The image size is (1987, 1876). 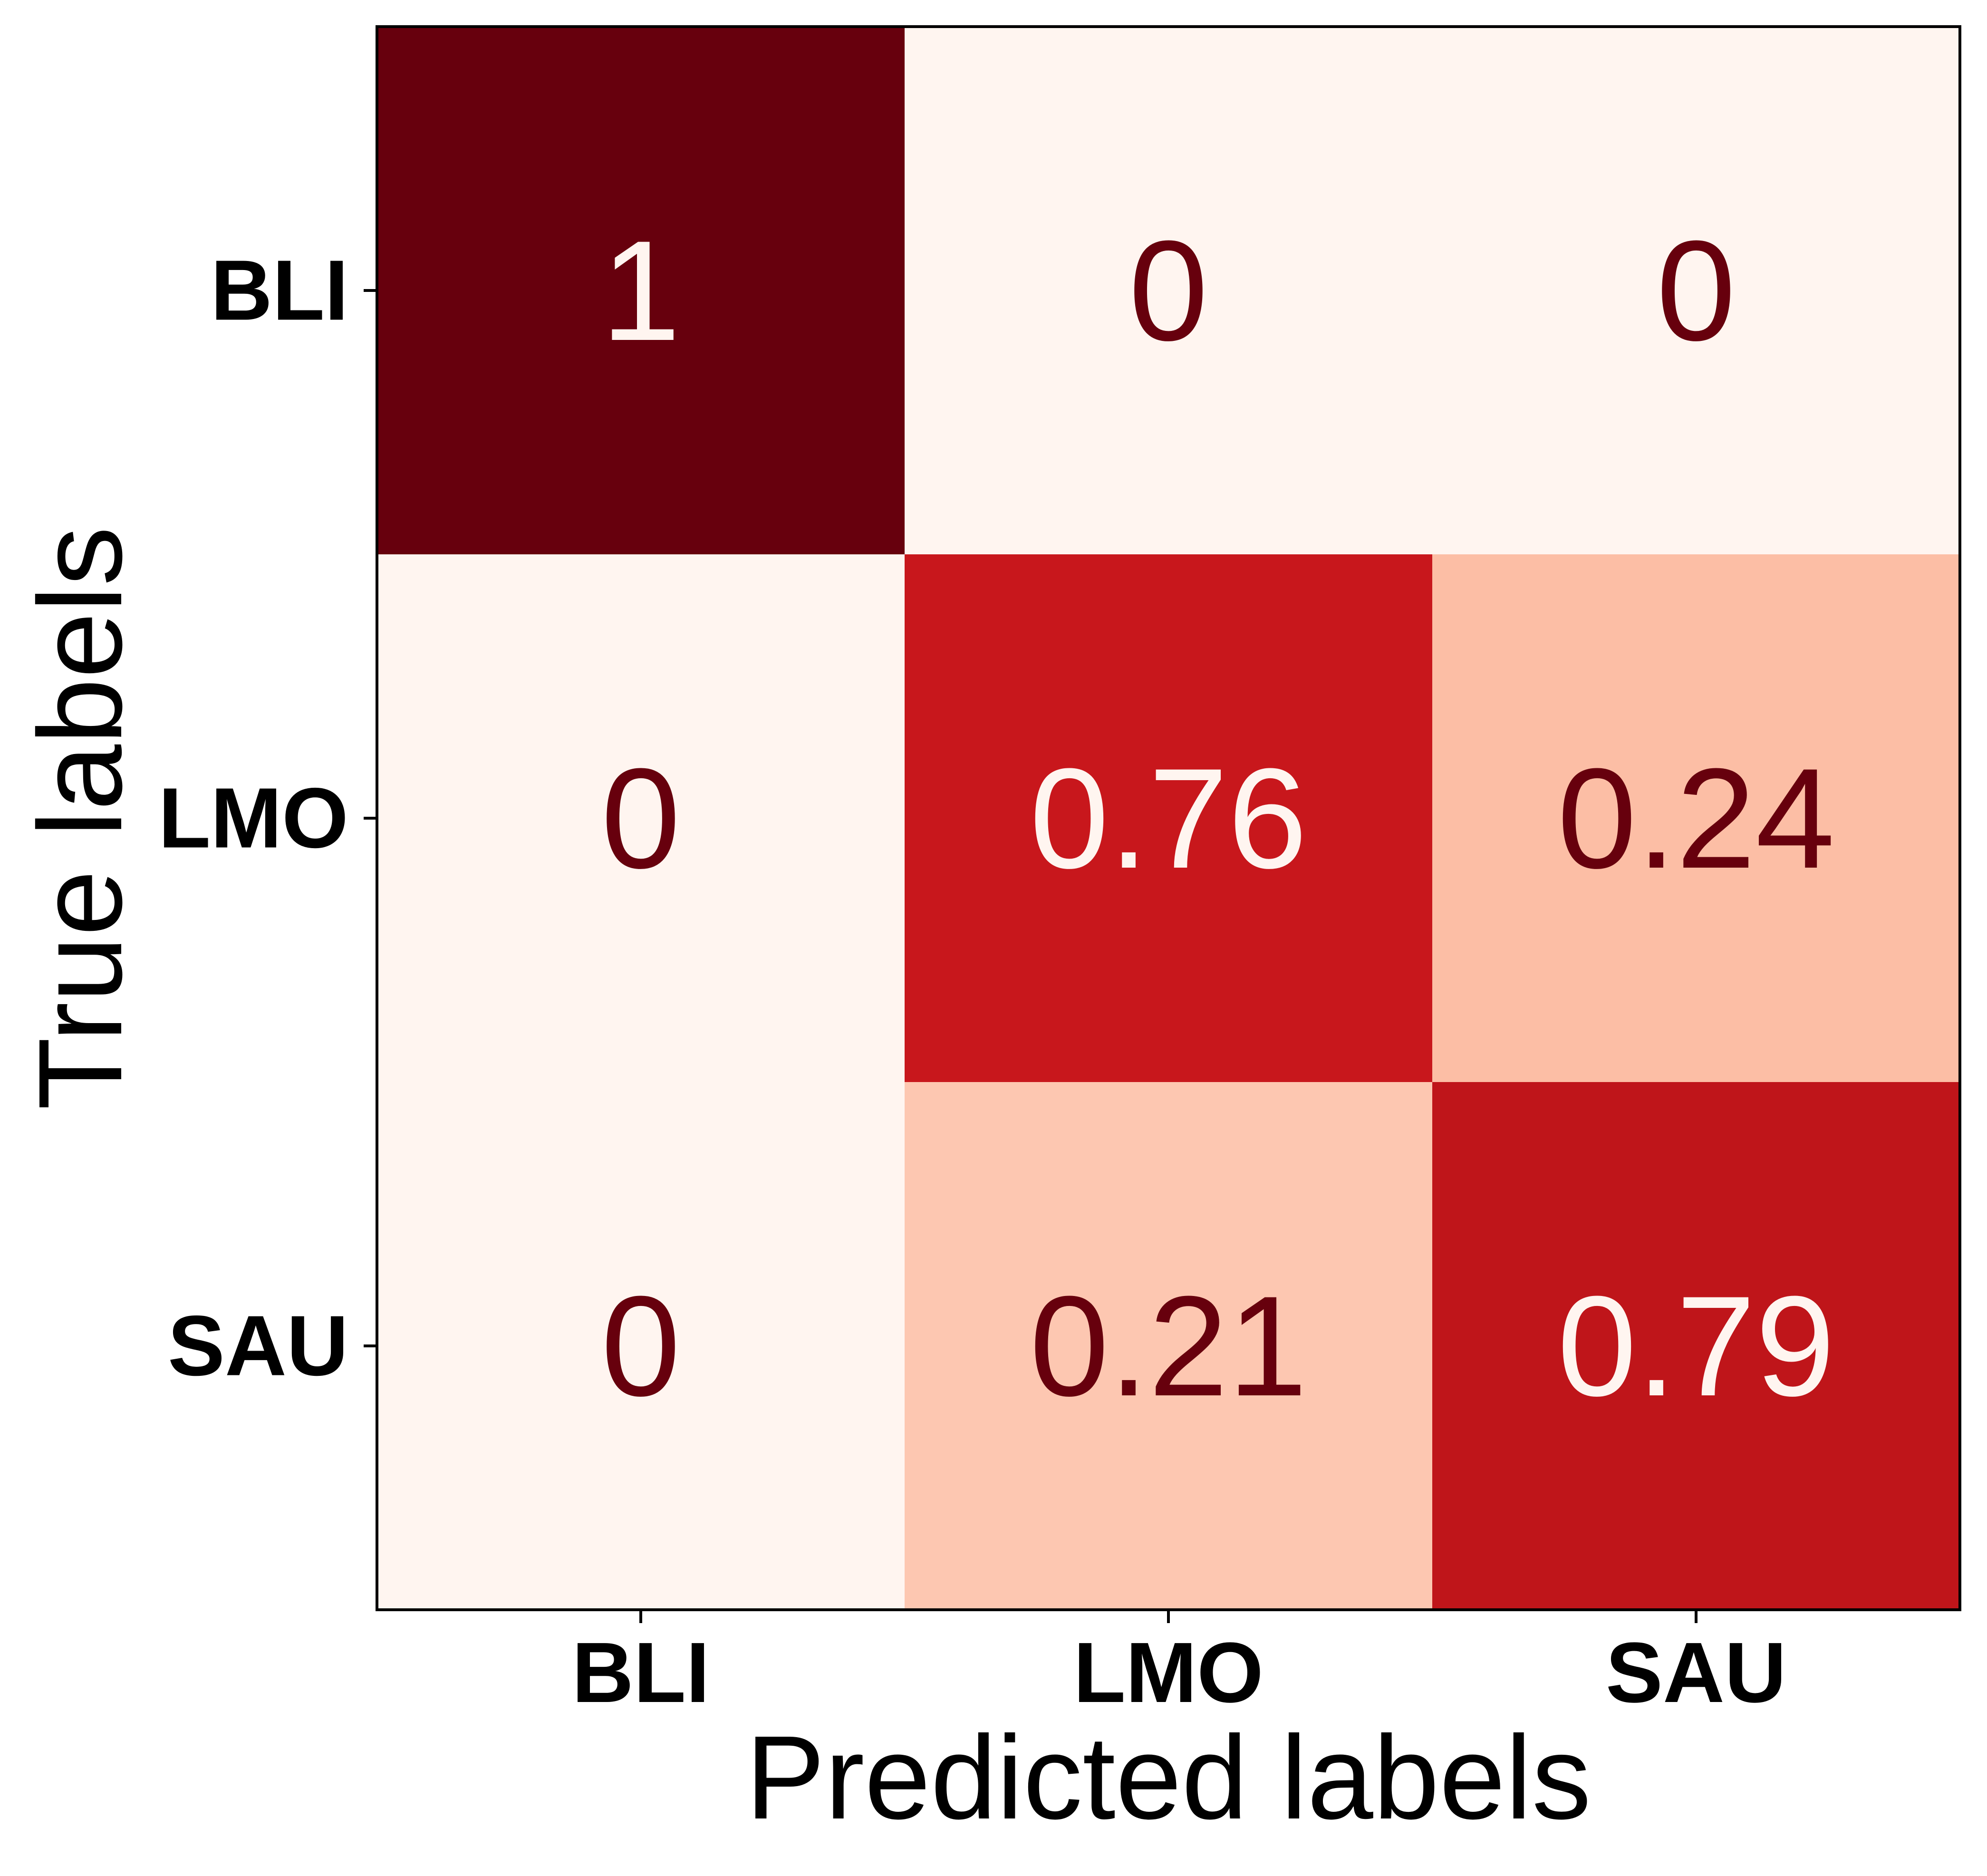 I want to click on heatmap-cell-value: 0.76, so click(x=1168, y=818).